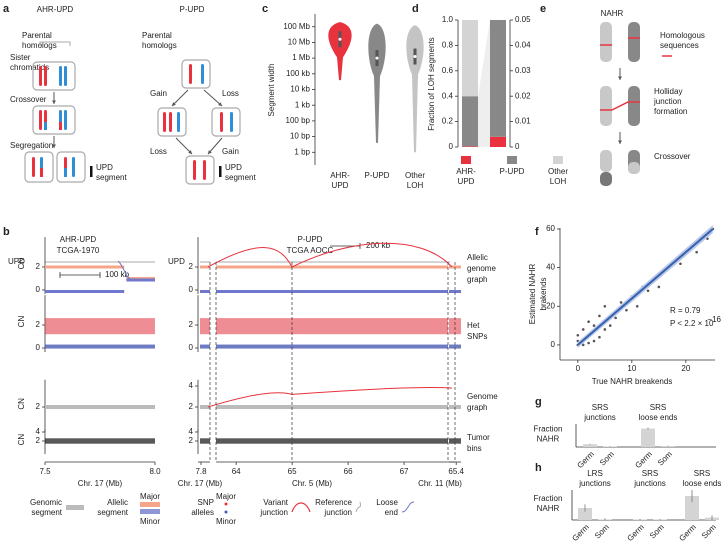 Image resolution: width=721 pixels, height=541 pixels. What do you see at coordinates (620, 106) in the screenshot?
I see `junction` at bounding box center [620, 106].